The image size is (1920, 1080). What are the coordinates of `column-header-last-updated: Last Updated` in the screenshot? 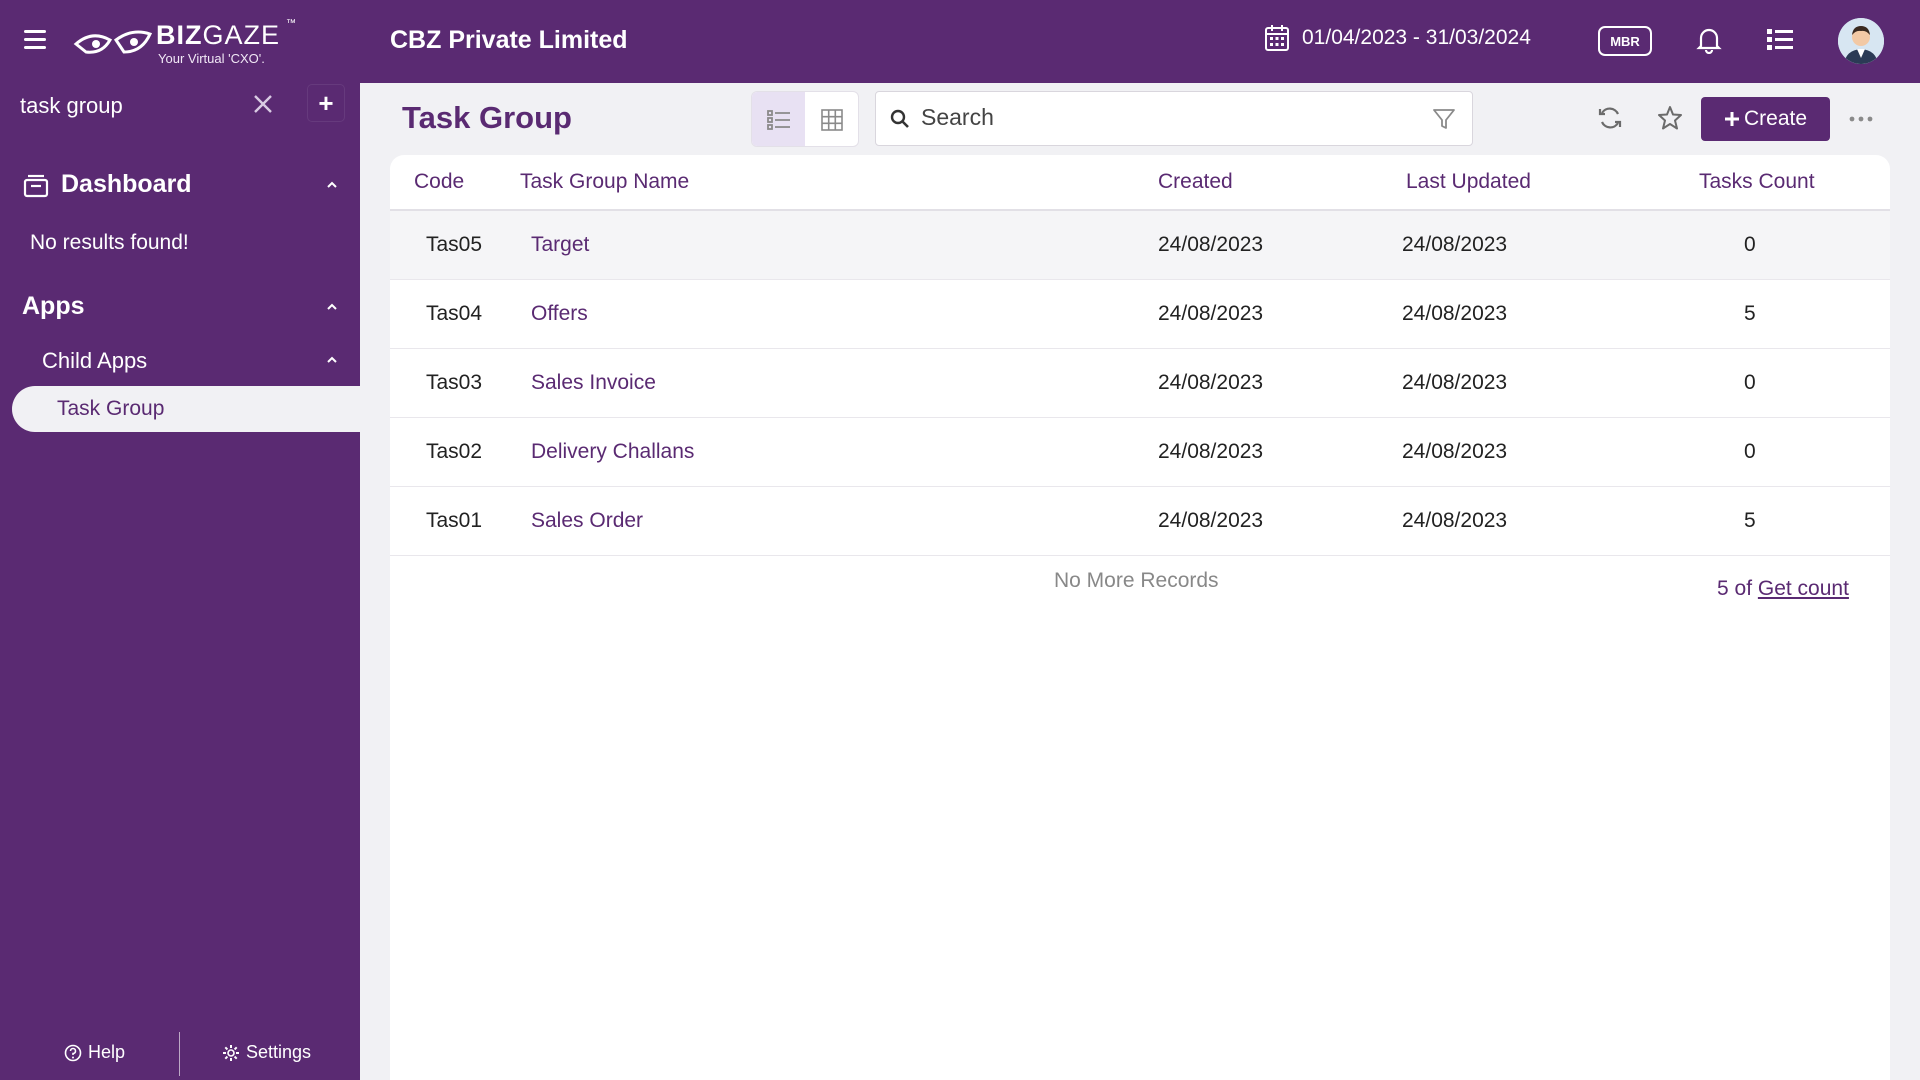 It's located at (1468, 181).